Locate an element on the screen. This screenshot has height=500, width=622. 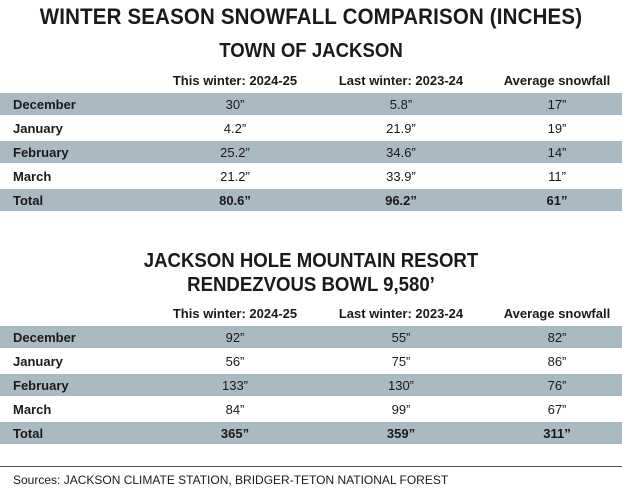
cell-last-winter: 359” is located at coordinates (401, 433).